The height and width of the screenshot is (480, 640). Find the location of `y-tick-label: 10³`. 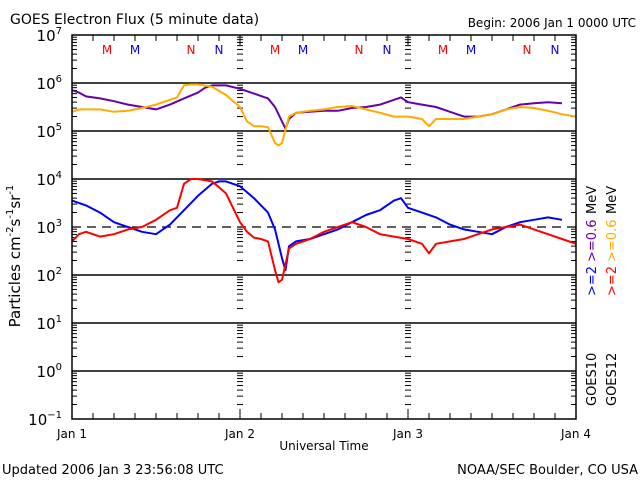

y-tick-label: 10³ is located at coordinates (49, 227).